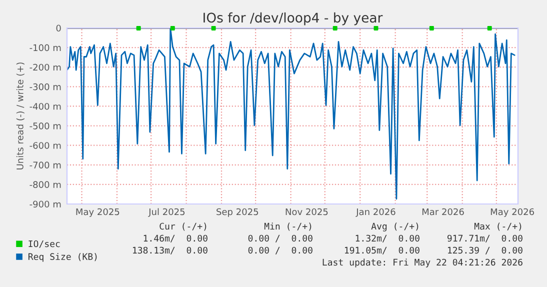 This screenshot has height=287, width=547. Describe the element at coordinates (58, 28) in the screenshot. I see `y-tick-label: 0` at that location.